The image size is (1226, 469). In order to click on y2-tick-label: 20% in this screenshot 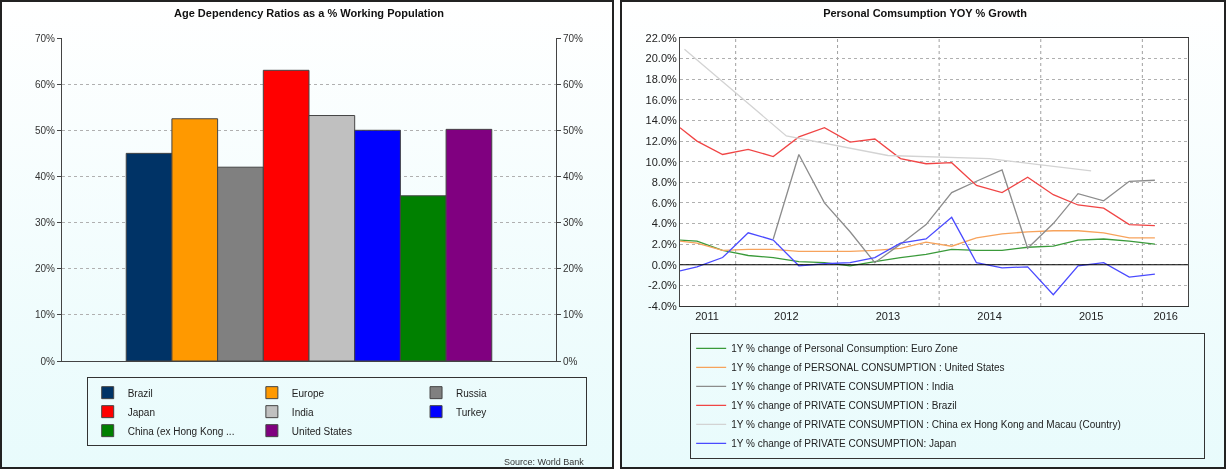, I will do `click(573, 269)`.